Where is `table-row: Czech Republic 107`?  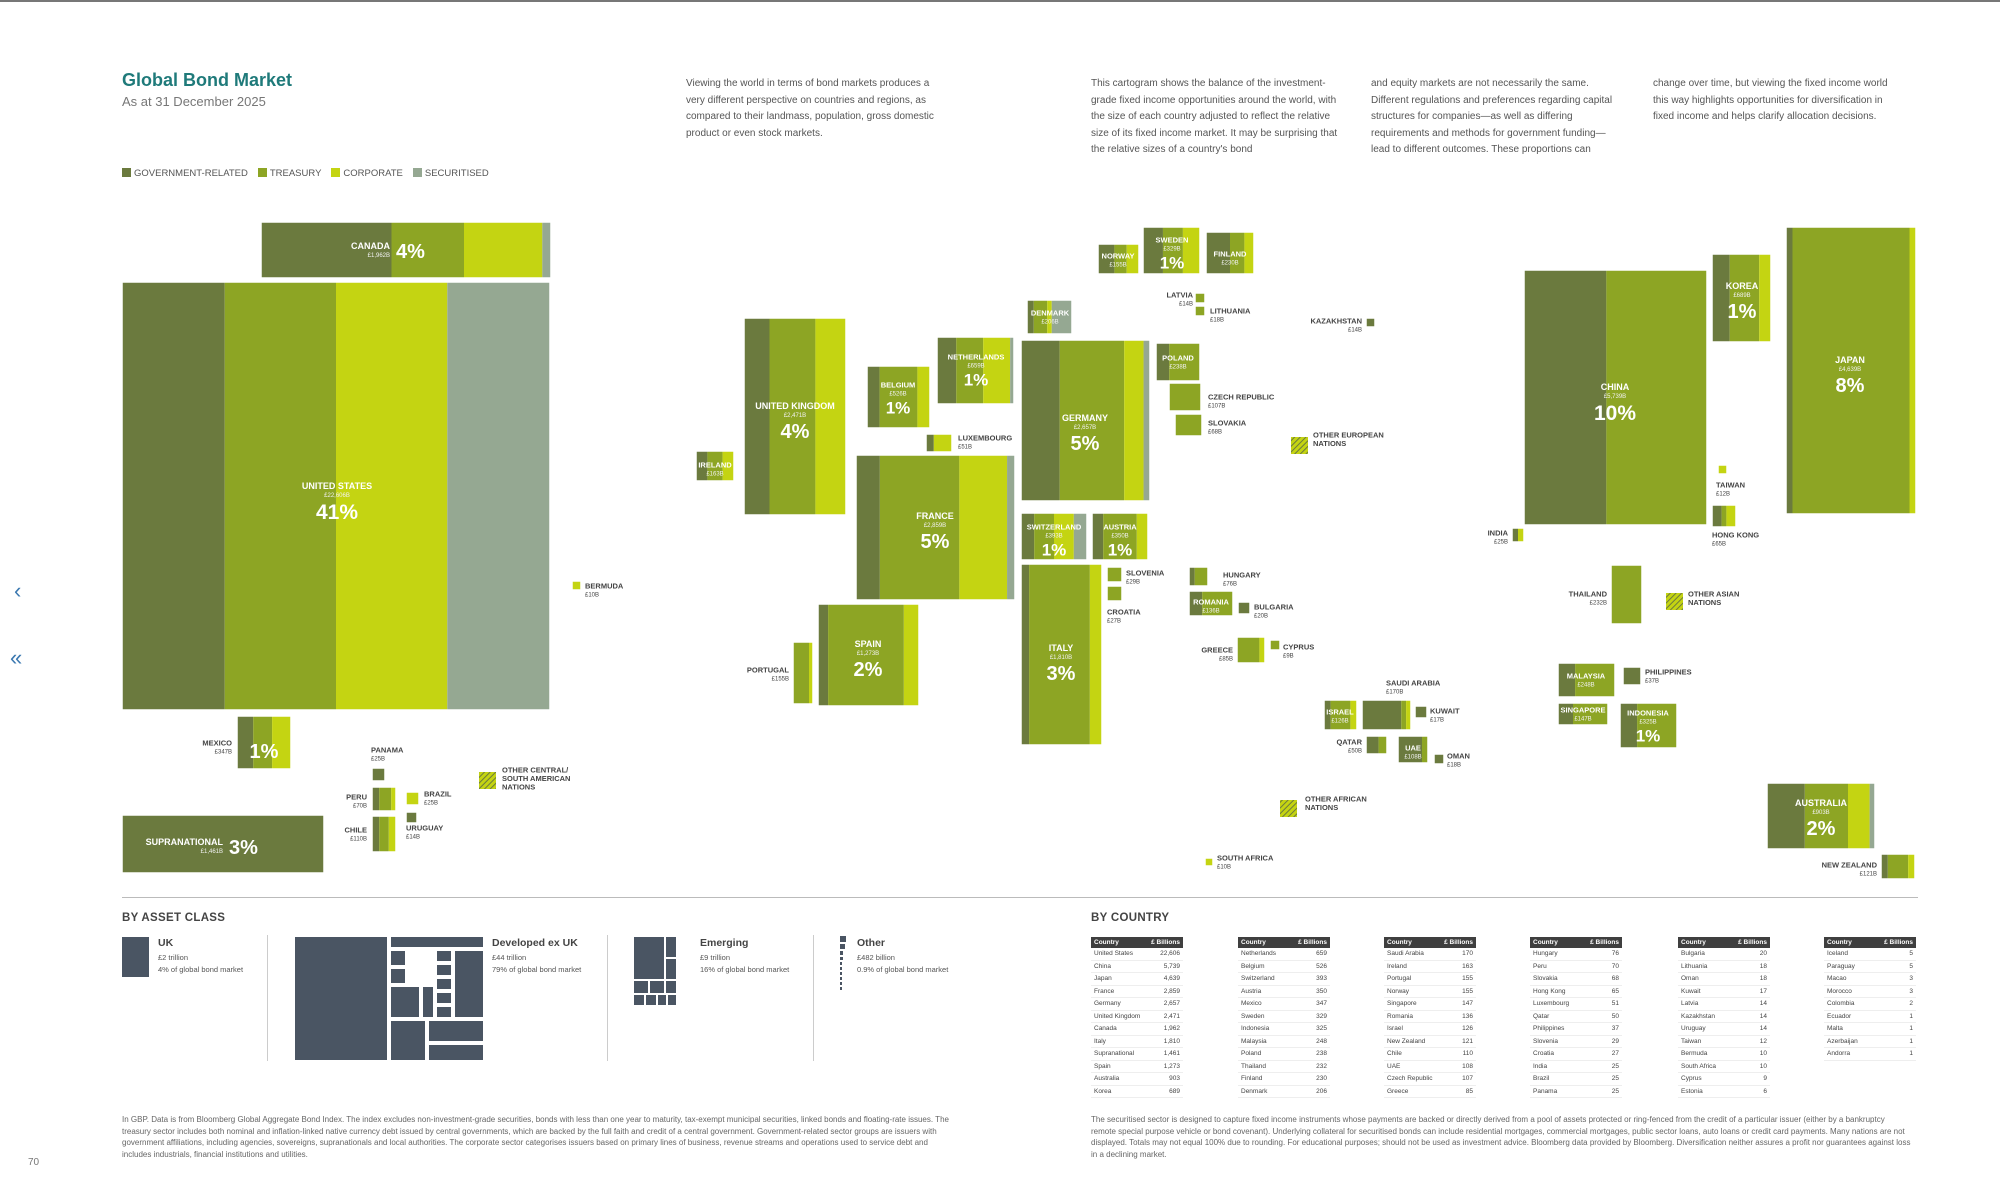
table-row: Czech Republic 107 is located at coordinates (1430, 1079).